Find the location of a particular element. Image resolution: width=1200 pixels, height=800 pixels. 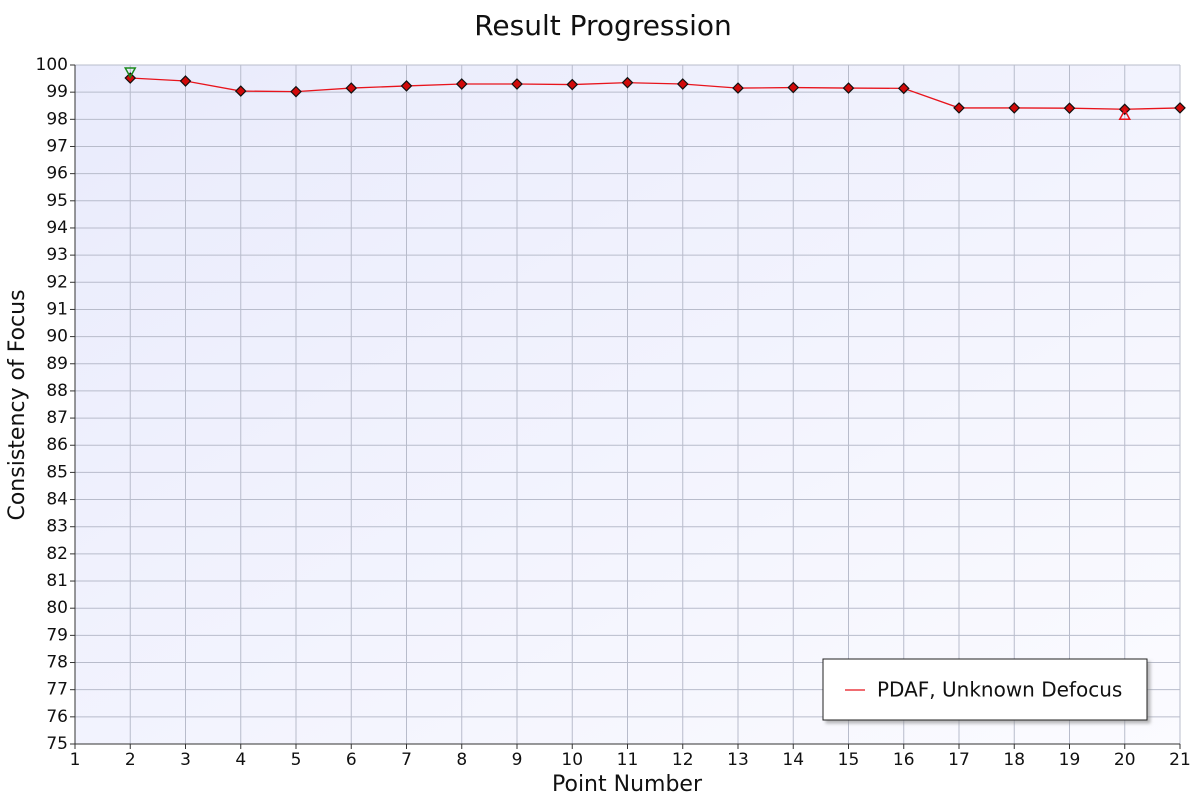

y-tick-label: 82 is located at coordinates (57, 554).